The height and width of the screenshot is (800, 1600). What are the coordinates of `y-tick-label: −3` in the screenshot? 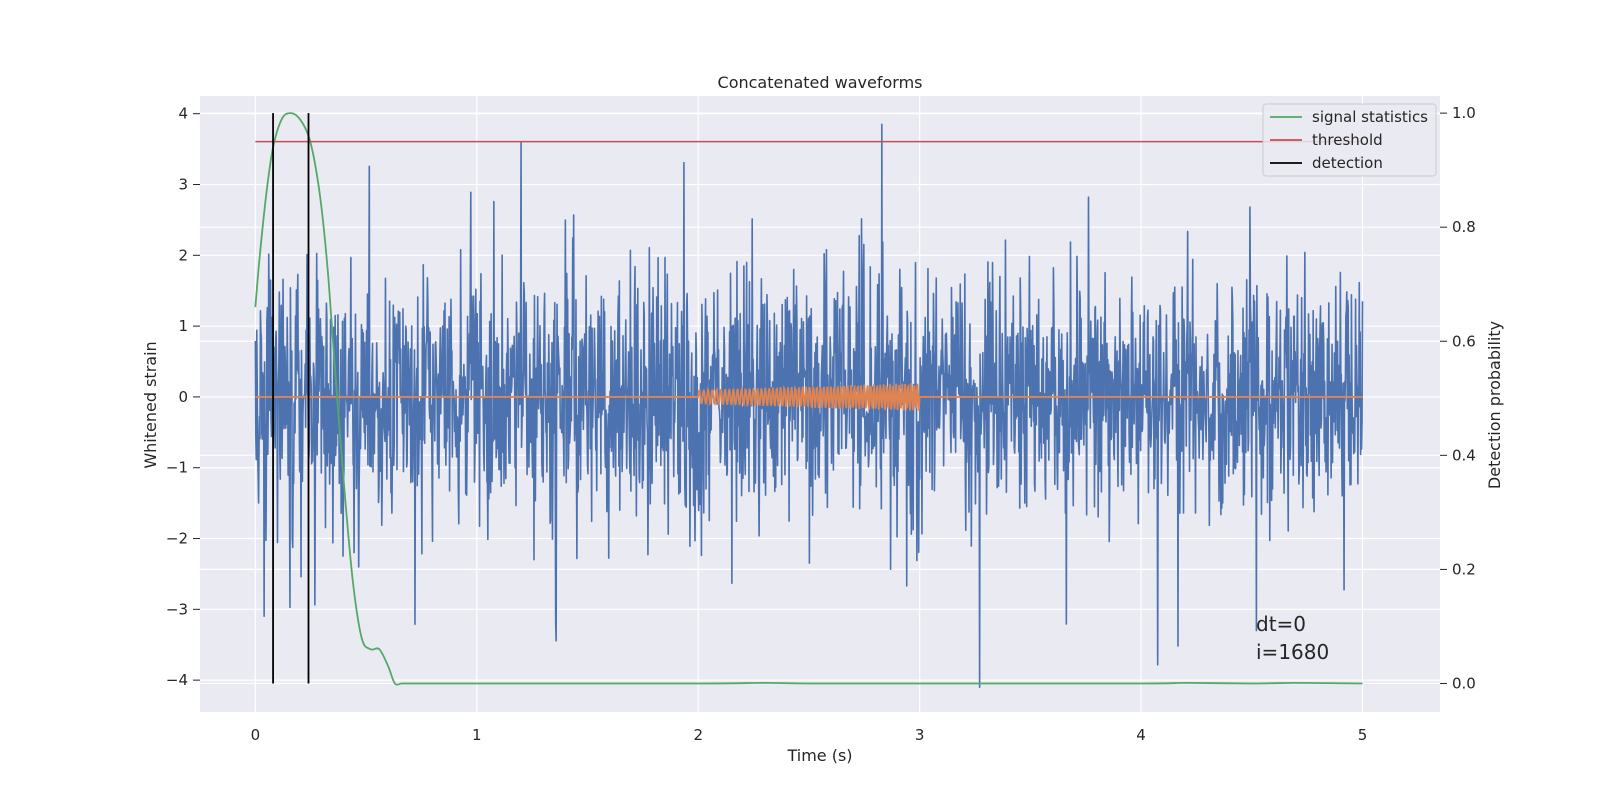 It's located at (177, 609).